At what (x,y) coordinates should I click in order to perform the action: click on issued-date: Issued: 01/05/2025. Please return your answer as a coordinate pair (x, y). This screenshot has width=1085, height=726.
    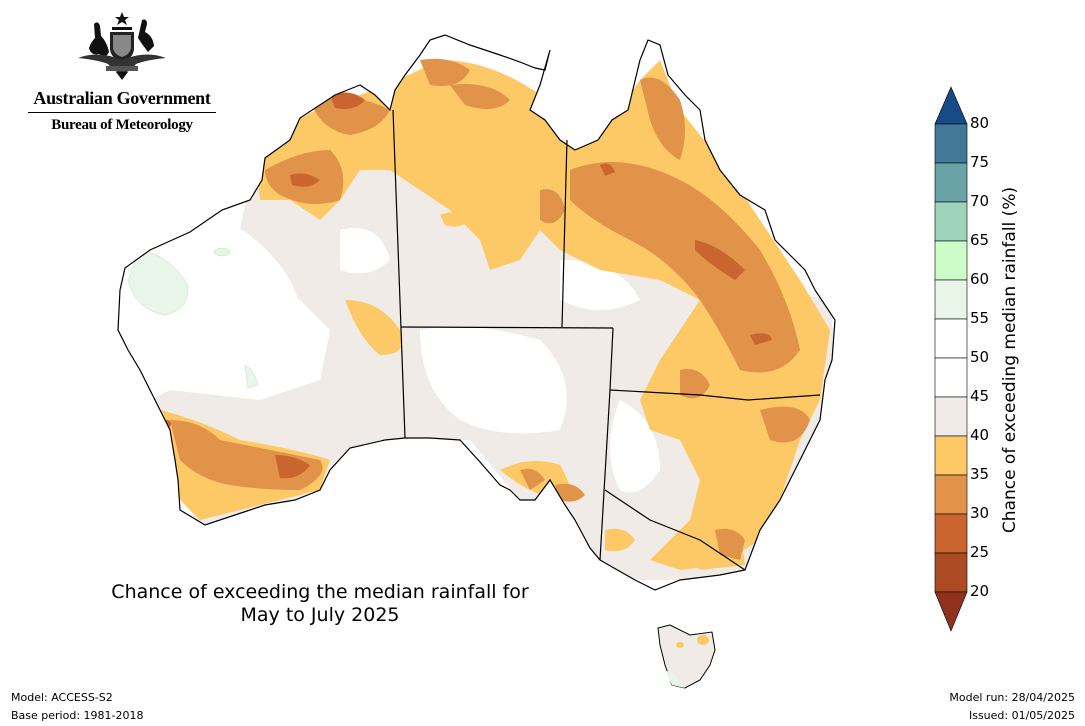
    Looking at the image, I should click on (1021, 715).